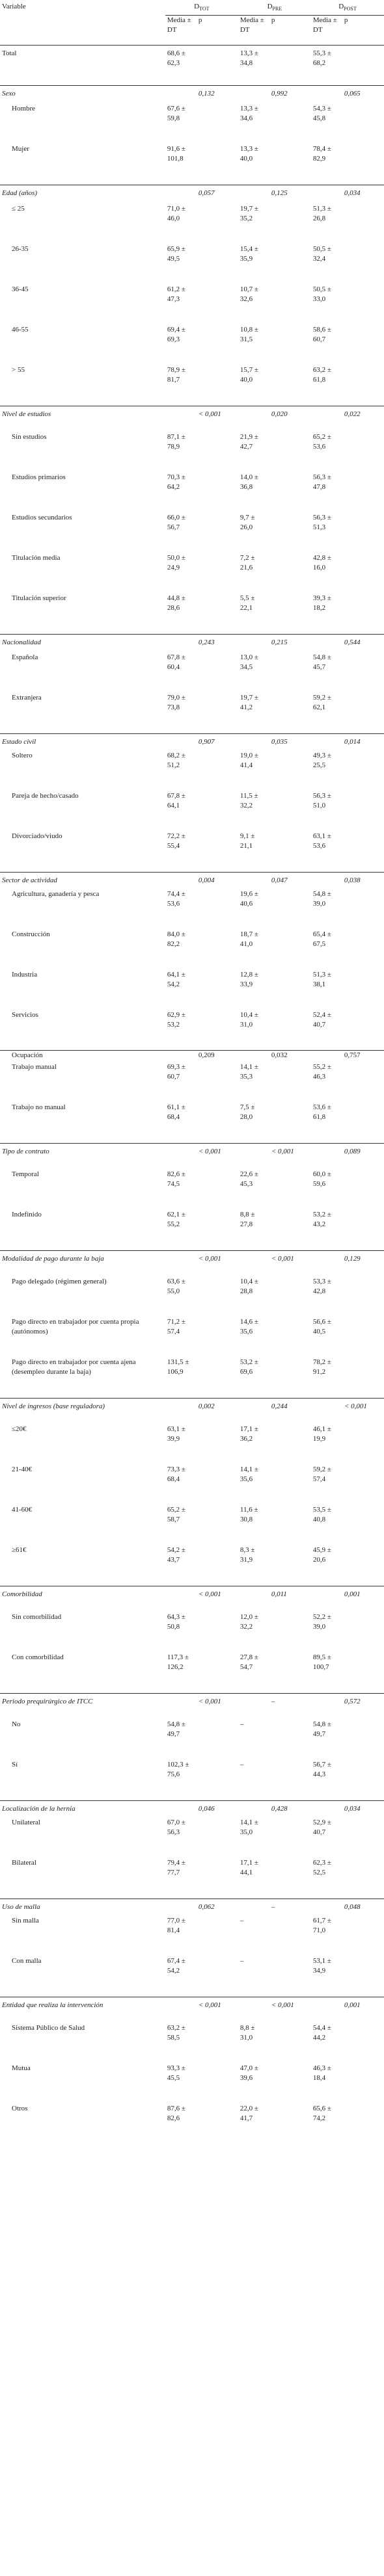 Image resolution: width=384 pixels, height=2576 pixels. Describe the element at coordinates (176, 2073) in the screenshot. I see `d-tot-value: 93,3 ± 45,5` at that location.